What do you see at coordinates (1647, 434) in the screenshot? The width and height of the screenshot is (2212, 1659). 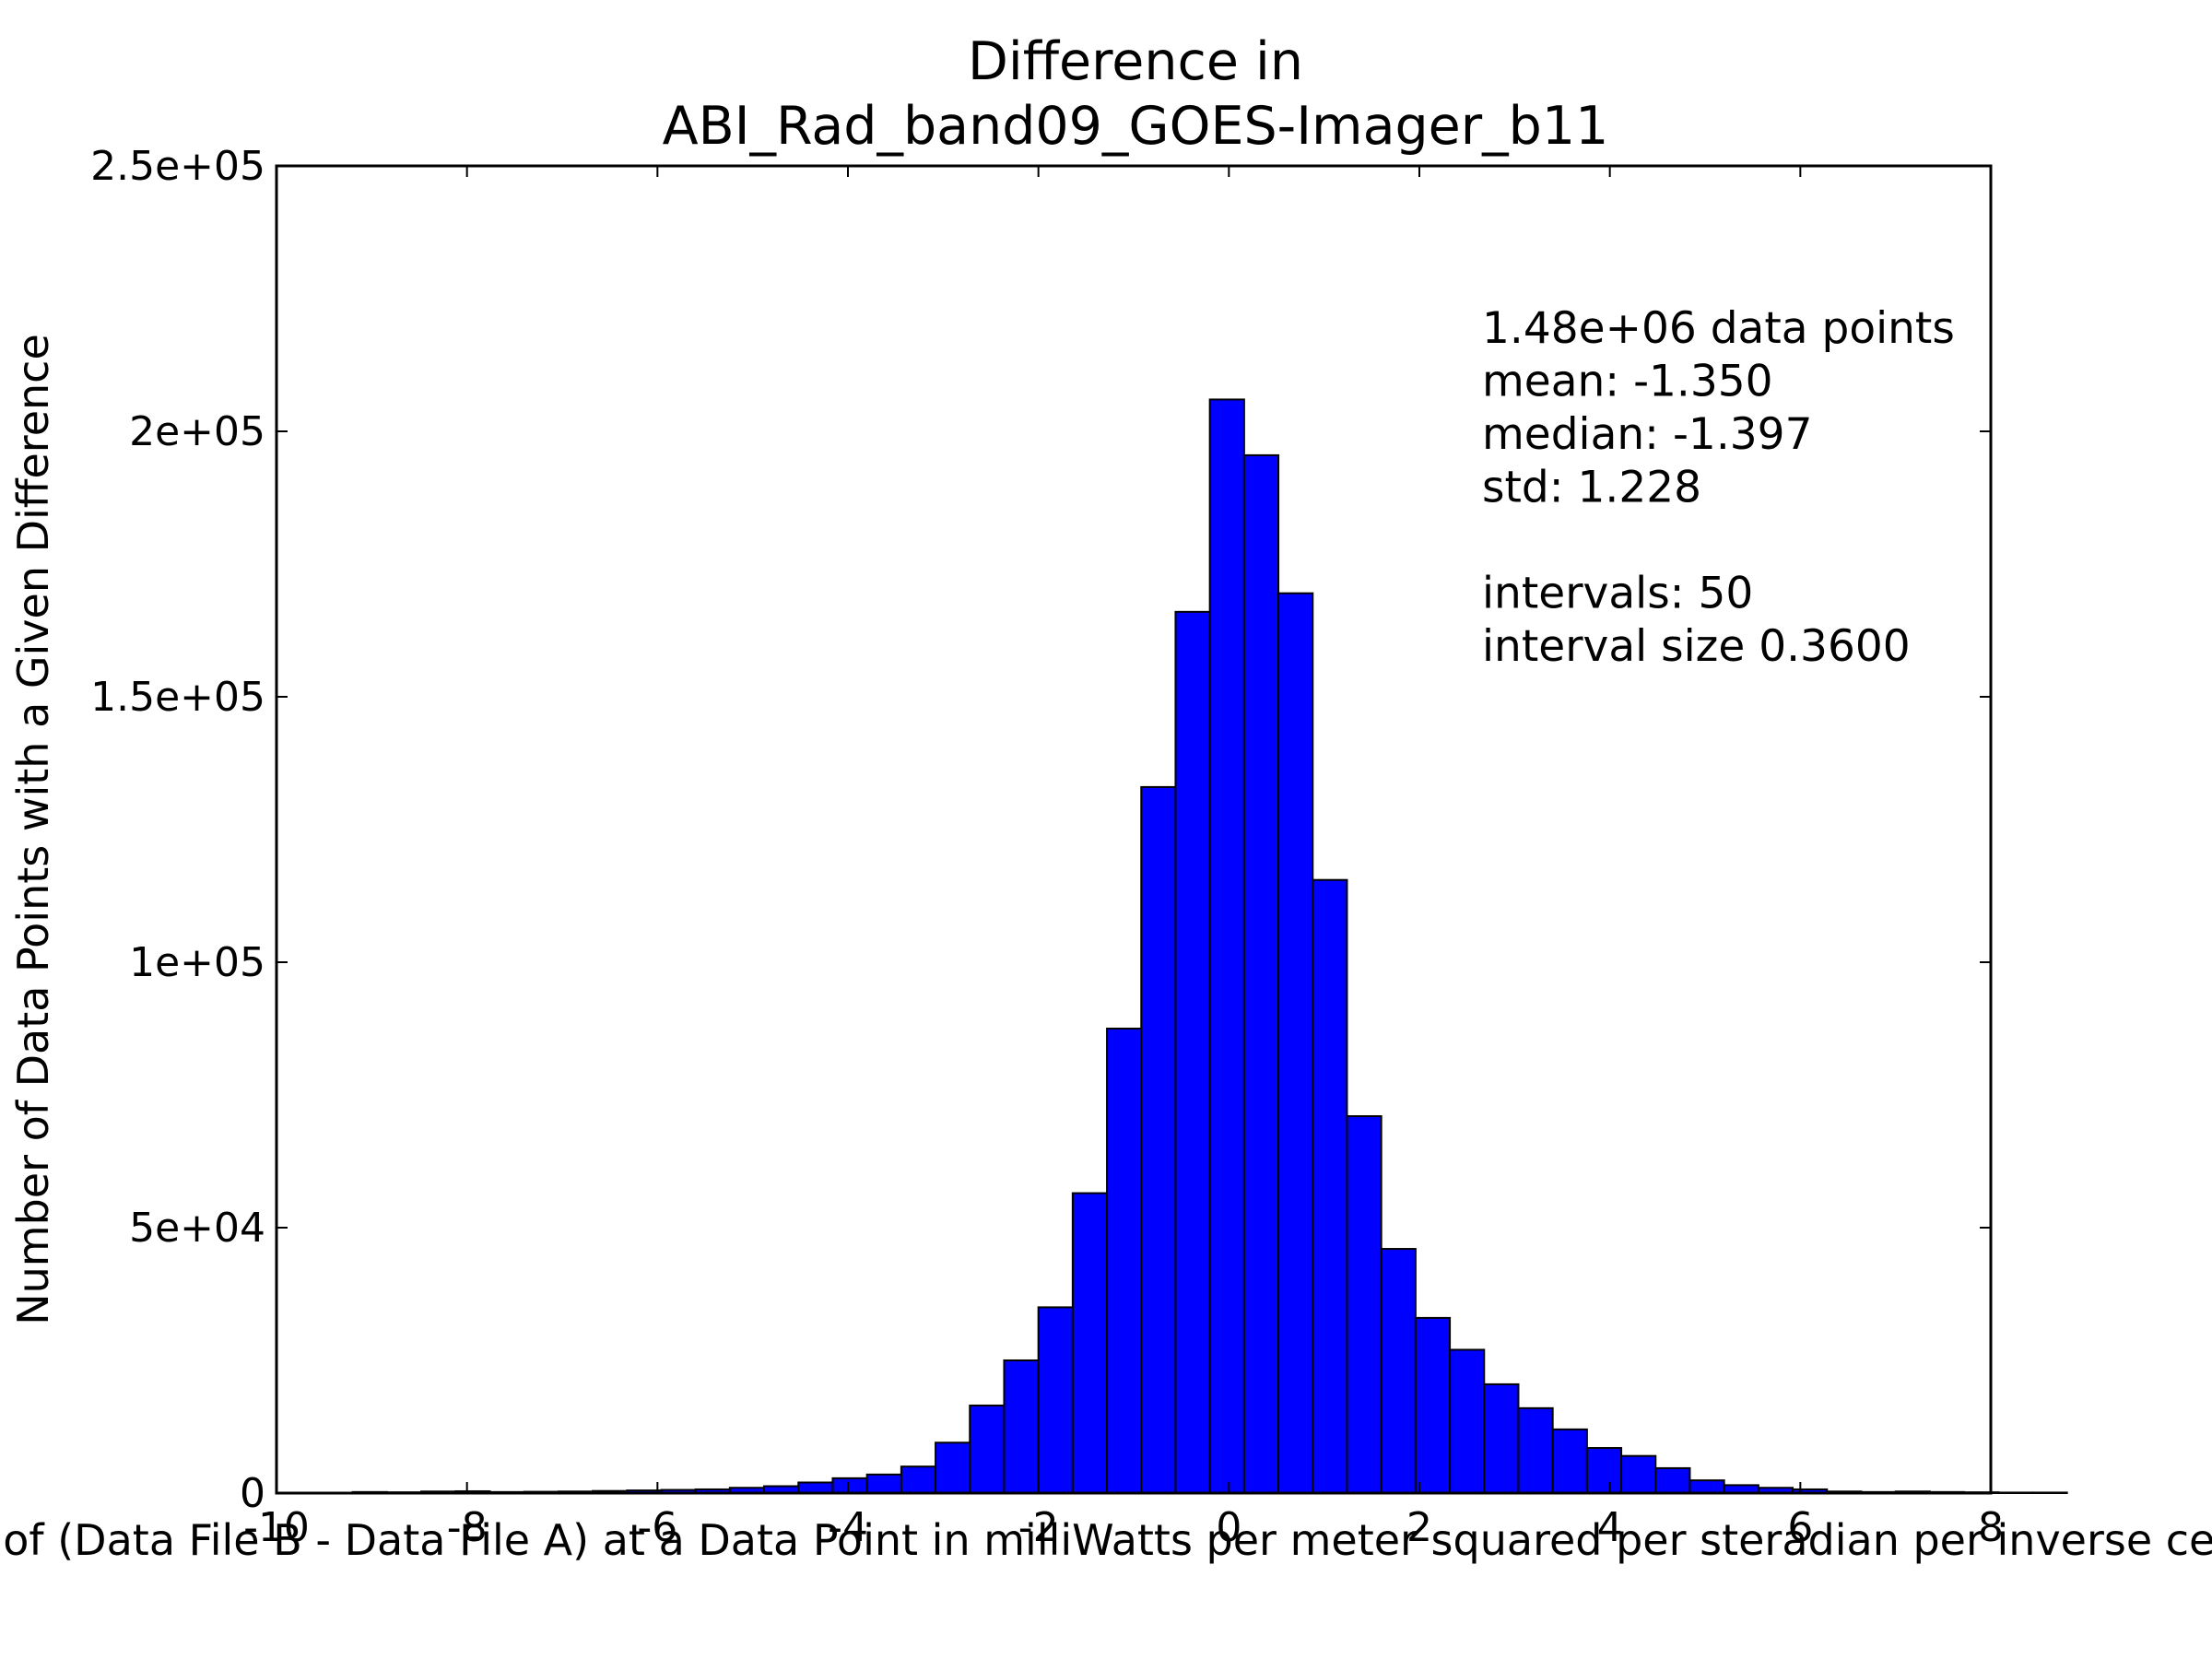 I see `stats-annotation-line: median: -1.397` at bounding box center [1647, 434].